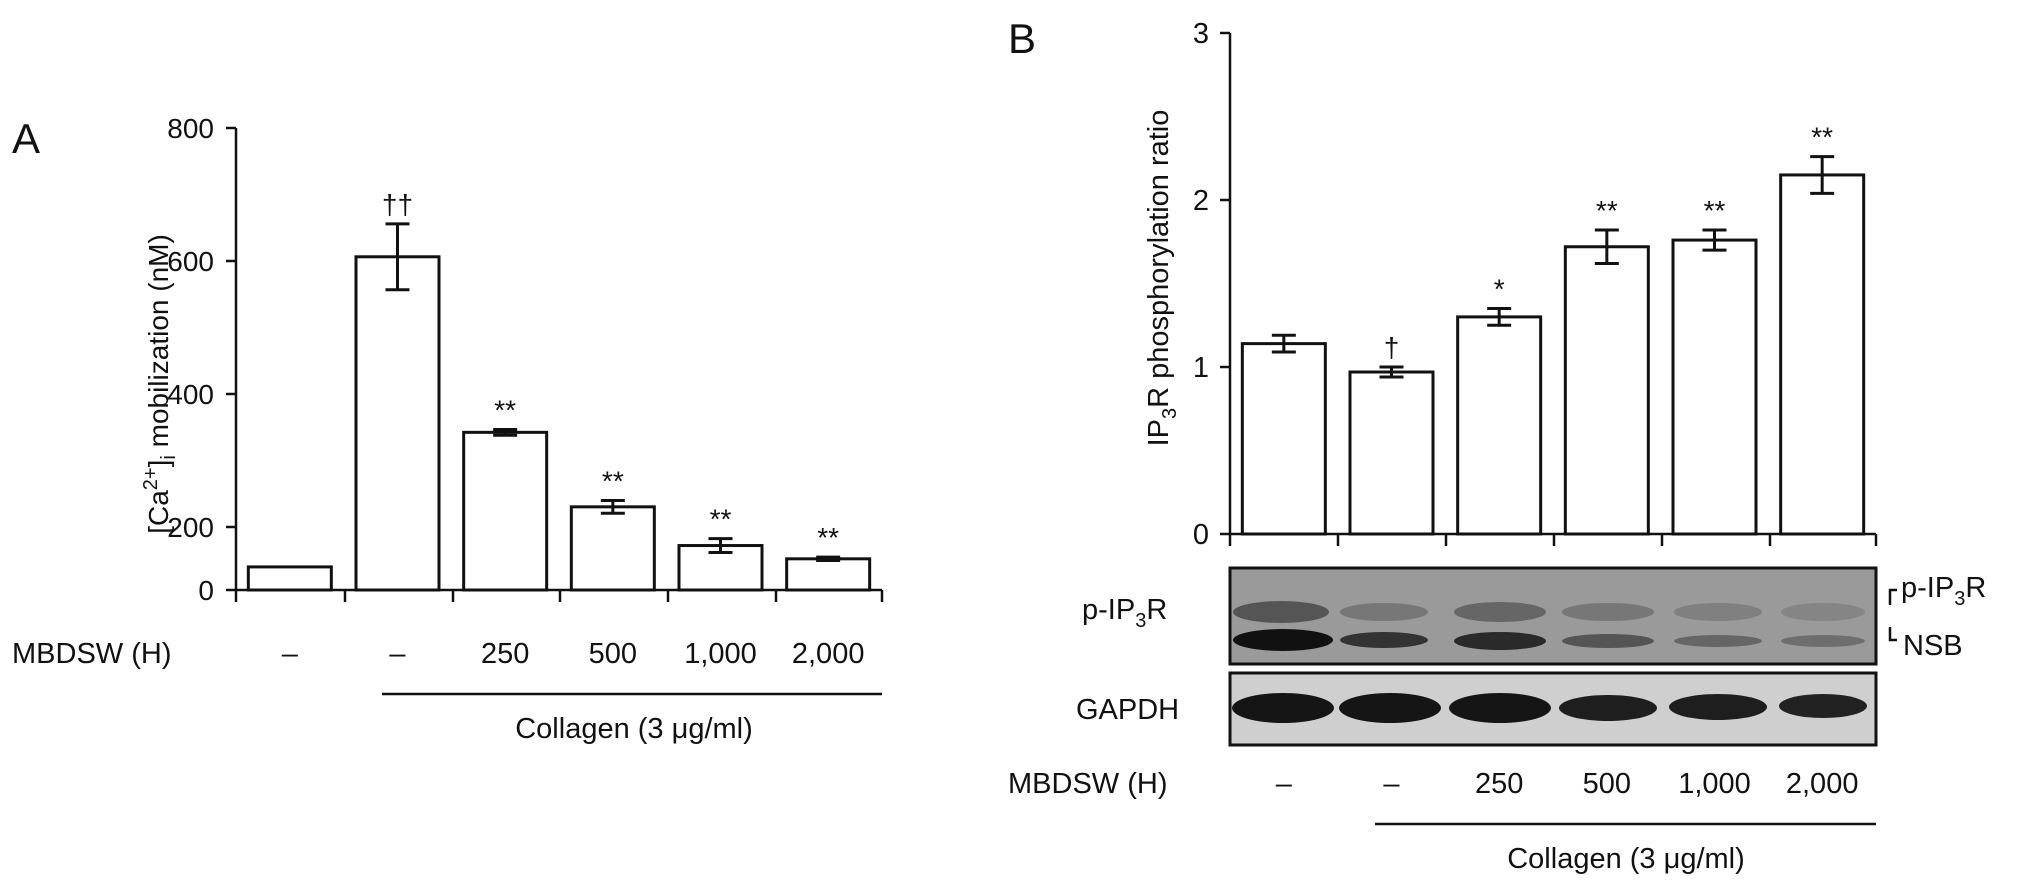 This screenshot has height=886, width=2032. I want to click on panel-a-ylabel: [Ca2+]i mobilization (nM), so click(160, 384).